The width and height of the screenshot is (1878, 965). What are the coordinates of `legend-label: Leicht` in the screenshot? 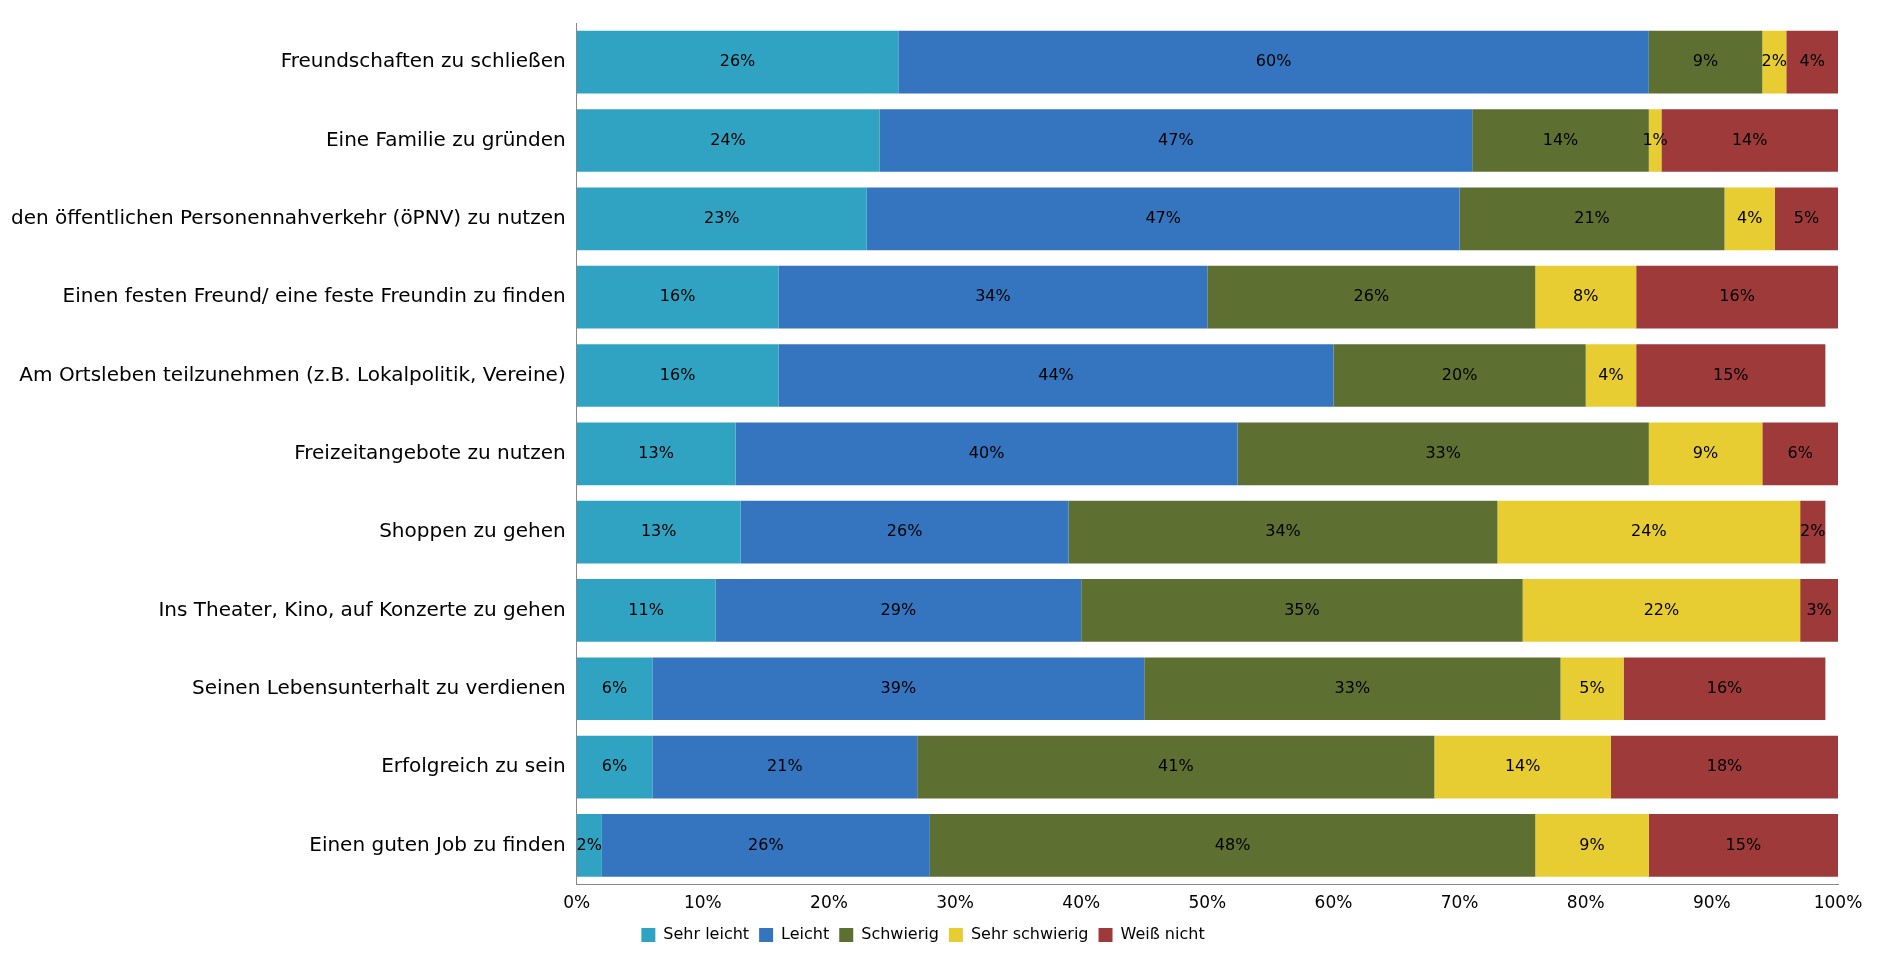 It's located at (805, 934).